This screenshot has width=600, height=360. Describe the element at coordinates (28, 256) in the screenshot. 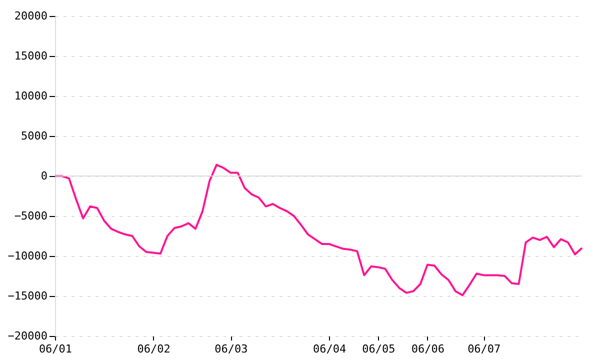

I see `y-tick-label: −10000` at that location.